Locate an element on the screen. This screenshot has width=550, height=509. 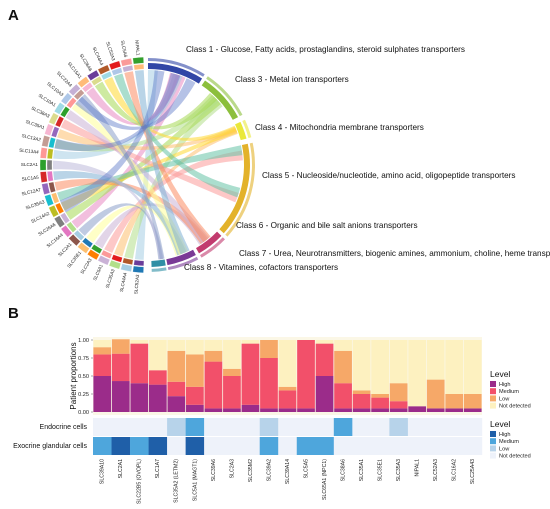
gene-label: SLC35E1 is located at coordinates (74, 259).